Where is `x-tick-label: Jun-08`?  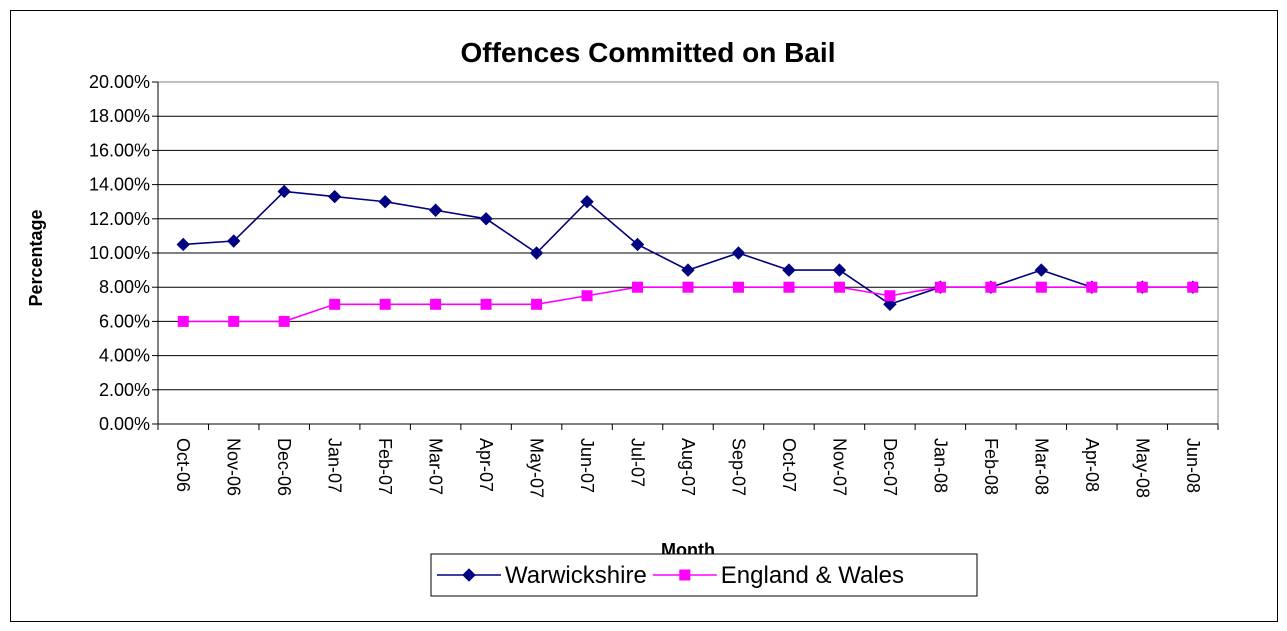
x-tick-label: Jun-08 is located at coordinates (1193, 465).